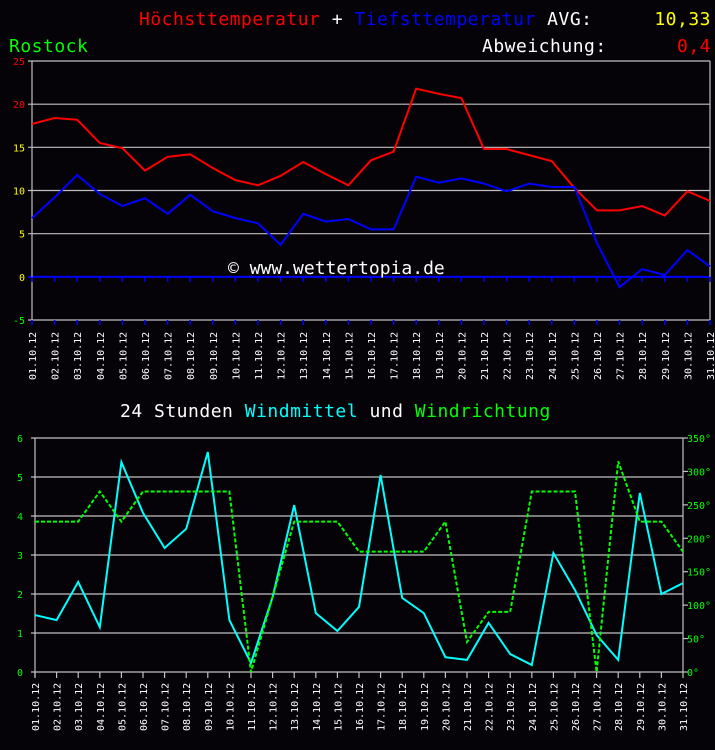 The width and height of the screenshot is (715, 750). I want to click on avg-label: AVG:, so click(570, 19).